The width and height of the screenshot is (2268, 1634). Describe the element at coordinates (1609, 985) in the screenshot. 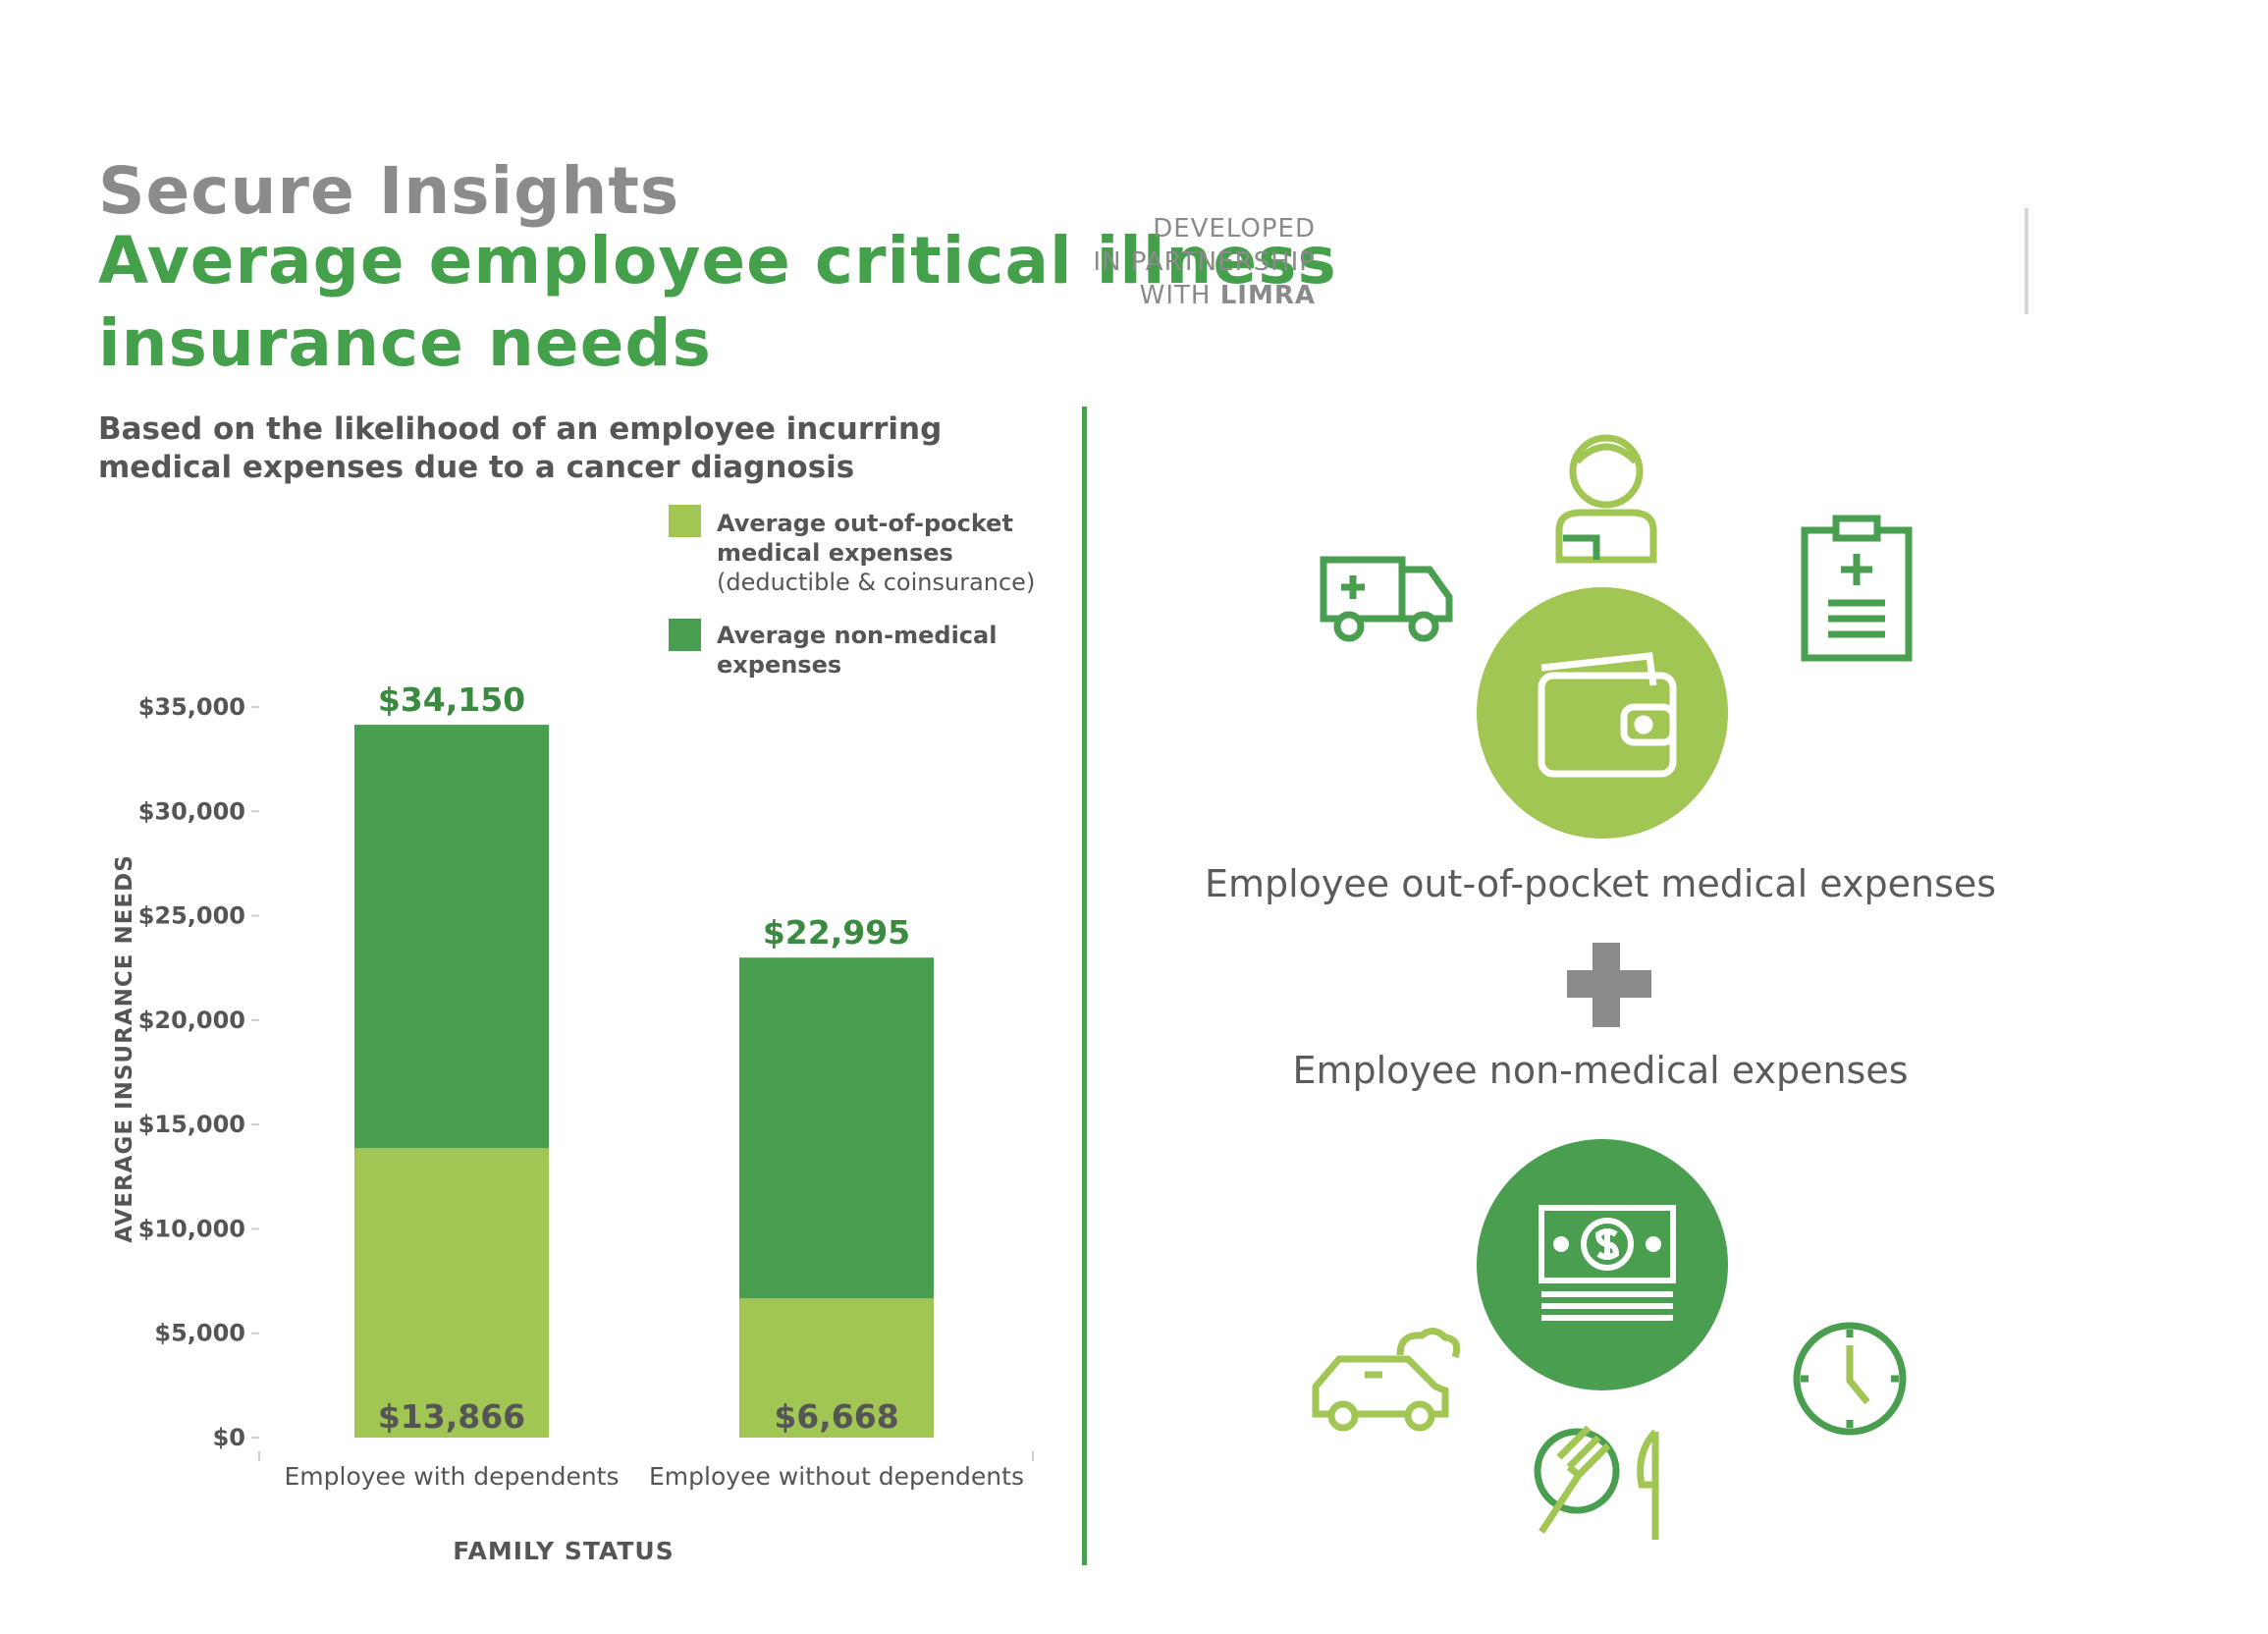

I see `plus-icon` at that location.